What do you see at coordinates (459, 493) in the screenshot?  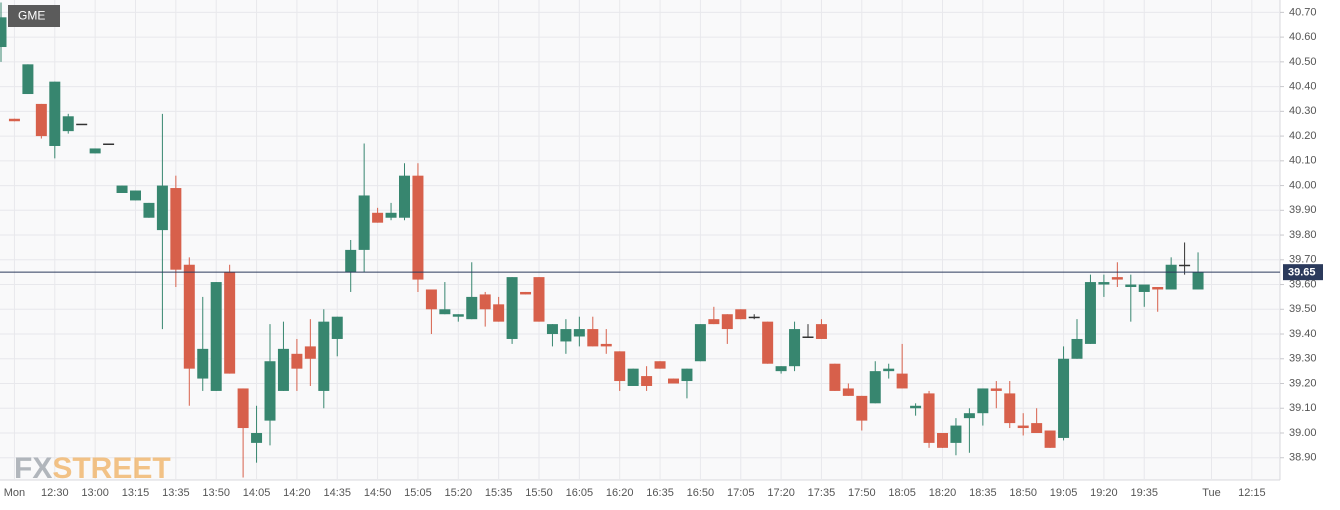 I see `x-tick-label: 15:20` at bounding box center [459, 493].